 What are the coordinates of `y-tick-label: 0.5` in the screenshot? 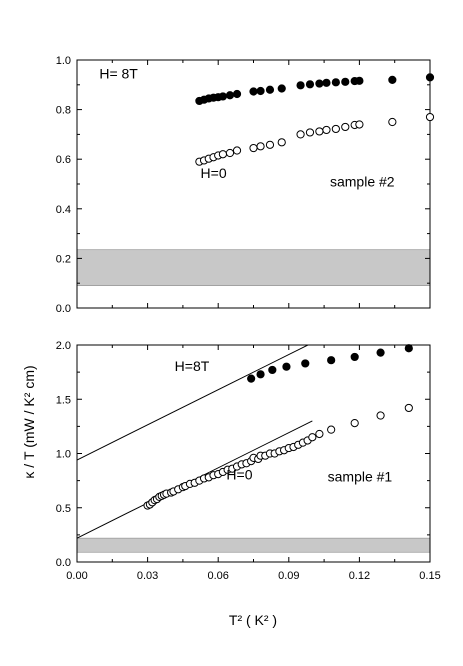 It's located at (63, 509).